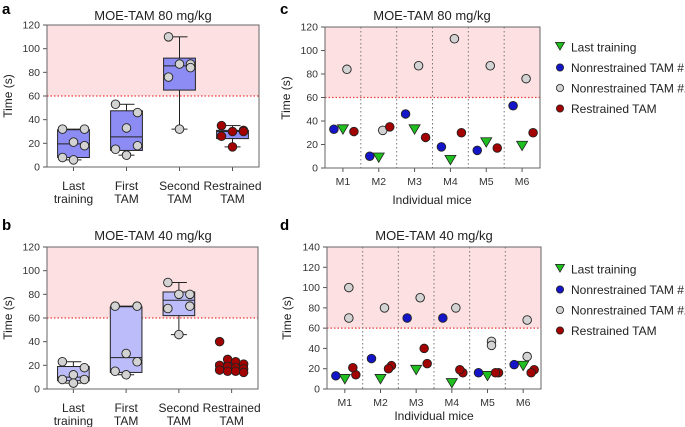 This screenshot has height=427, width=685. Describe the element at coordinates (73, 186) in the screenshot. I see `category-label: Last` at that location.